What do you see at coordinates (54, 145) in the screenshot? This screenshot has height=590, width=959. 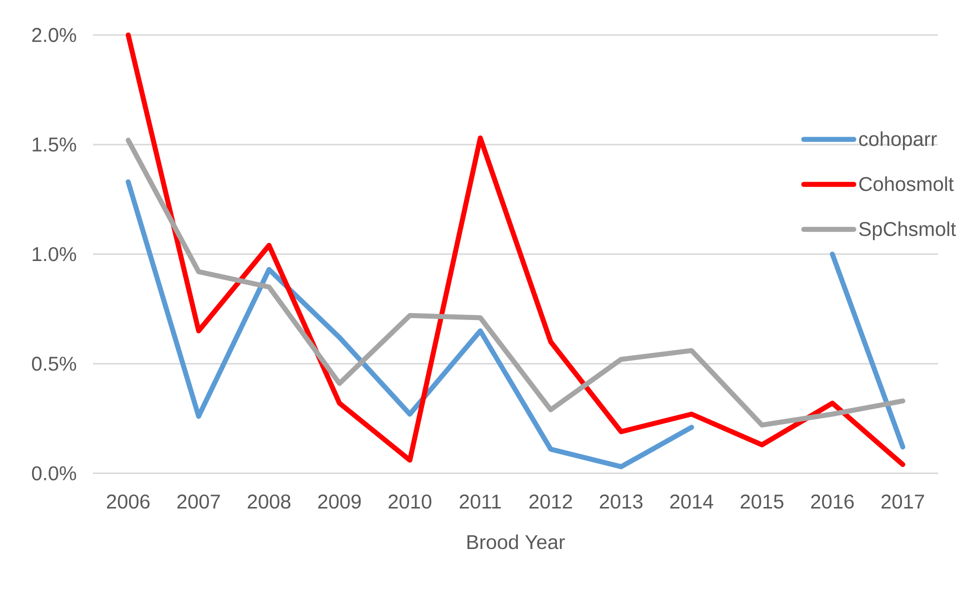 I see `y-tick-label: 1.5%` at bounding box center [54, 145].